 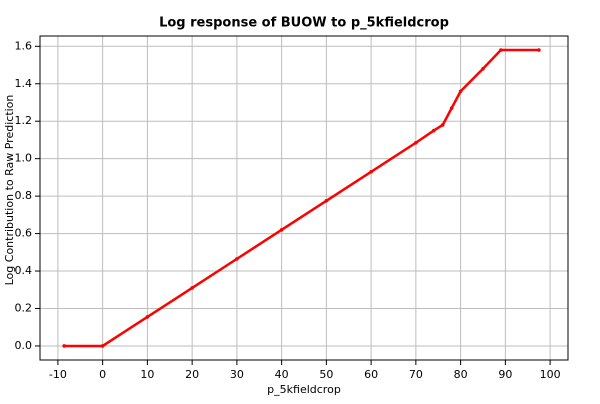 What do you see at coordinates (461, 374) in the screenshot?
I see `x-tick-label: 80` at bounding box center [461, 374].